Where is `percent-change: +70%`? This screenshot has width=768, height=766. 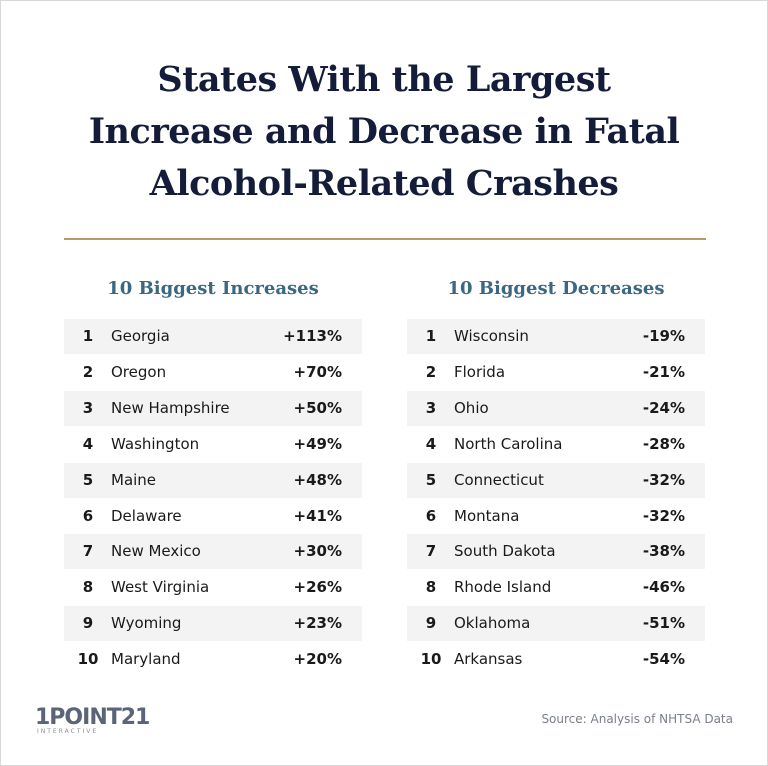 percent-change: +70% is located at coordinates (317, 371).